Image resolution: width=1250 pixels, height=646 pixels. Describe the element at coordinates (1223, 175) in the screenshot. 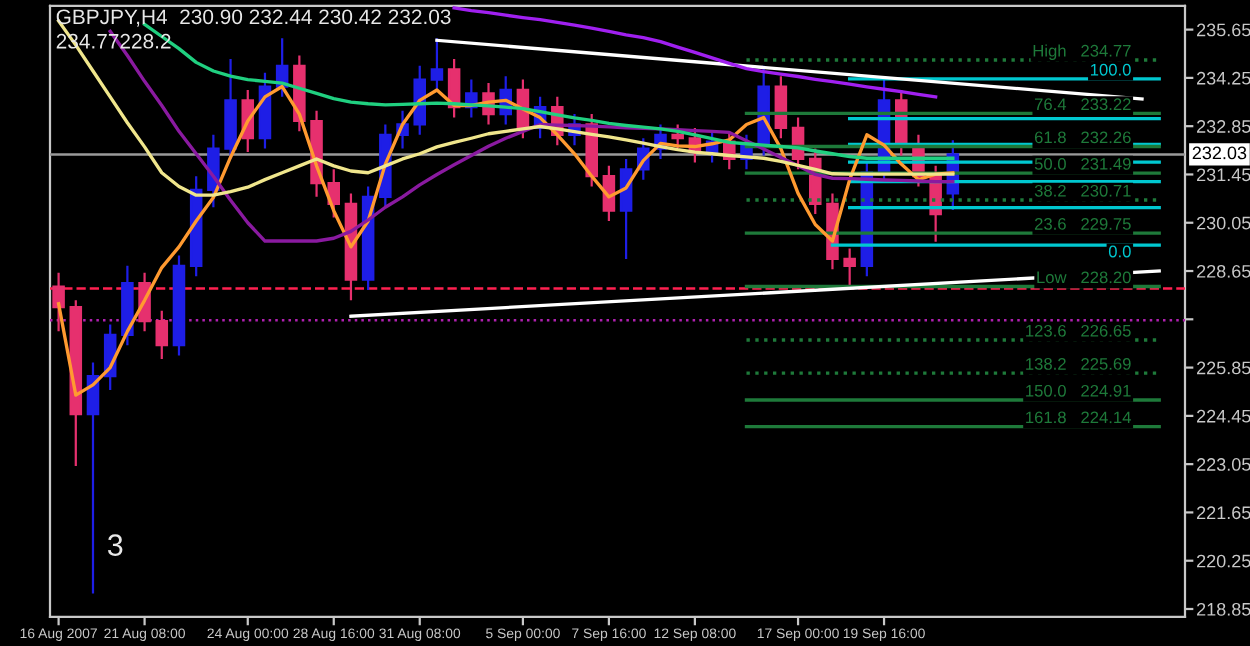

I see `y-tick-label: 231.45` at that location.